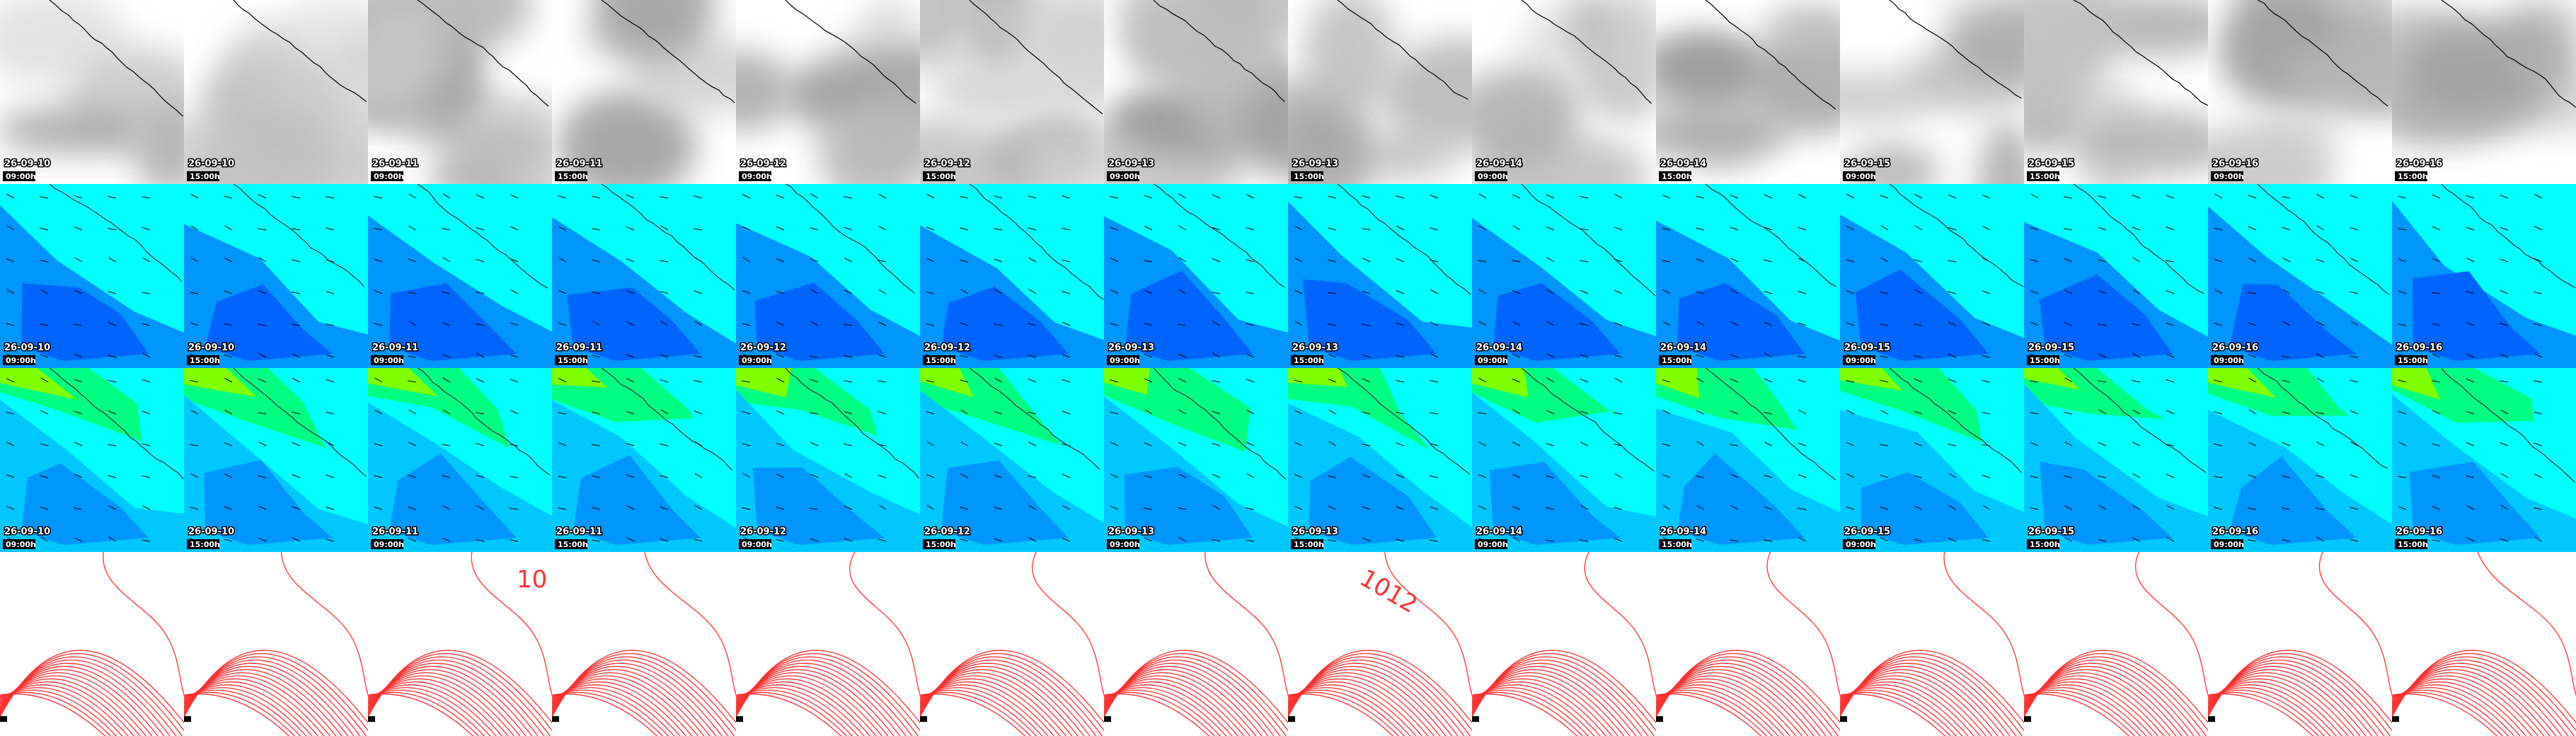  I want to click on map-panel: 26-09-11 15:00h, so click(644, 460).